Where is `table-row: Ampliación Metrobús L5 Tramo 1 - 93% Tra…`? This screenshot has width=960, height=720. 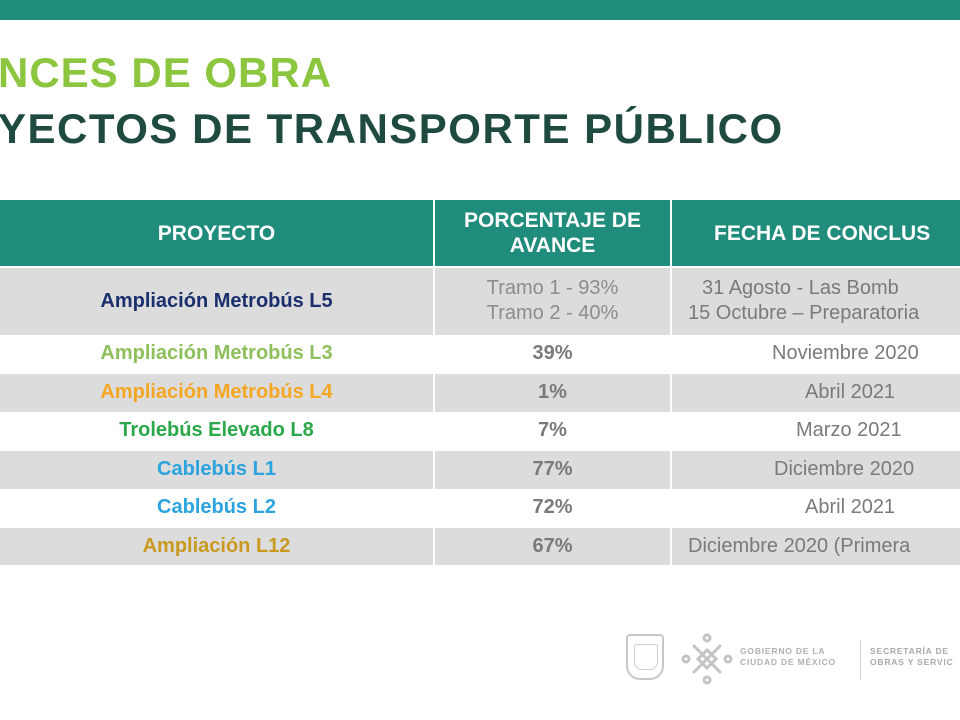
table-row: Ampliación Metrobús L5 Tramo 1 - 93% Tra… is located at coordinates (480, 300).